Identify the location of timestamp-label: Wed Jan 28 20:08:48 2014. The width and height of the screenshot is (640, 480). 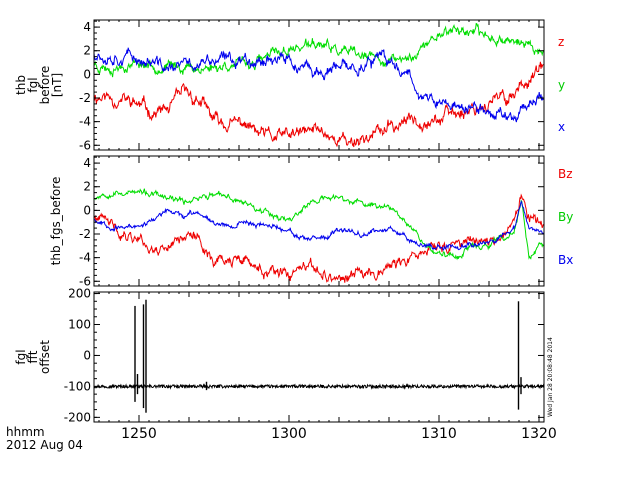
(550, 377).